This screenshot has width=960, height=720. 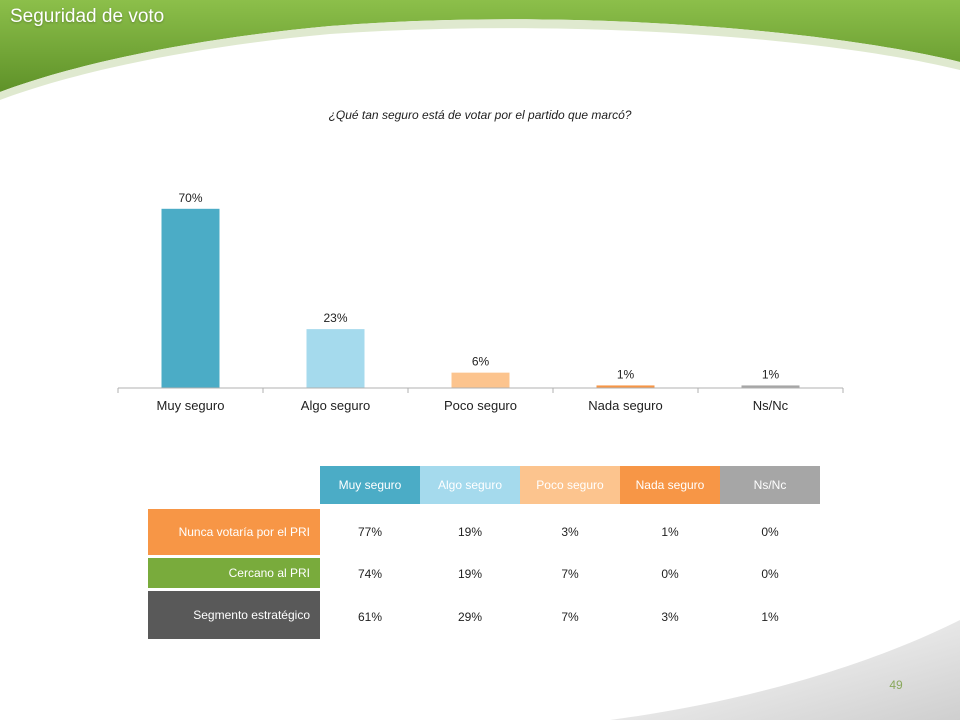 What do you see at coordinates (335, 318) in the screenshot?
I see `data-label-1: 23%` at bounding box center [335, 318].